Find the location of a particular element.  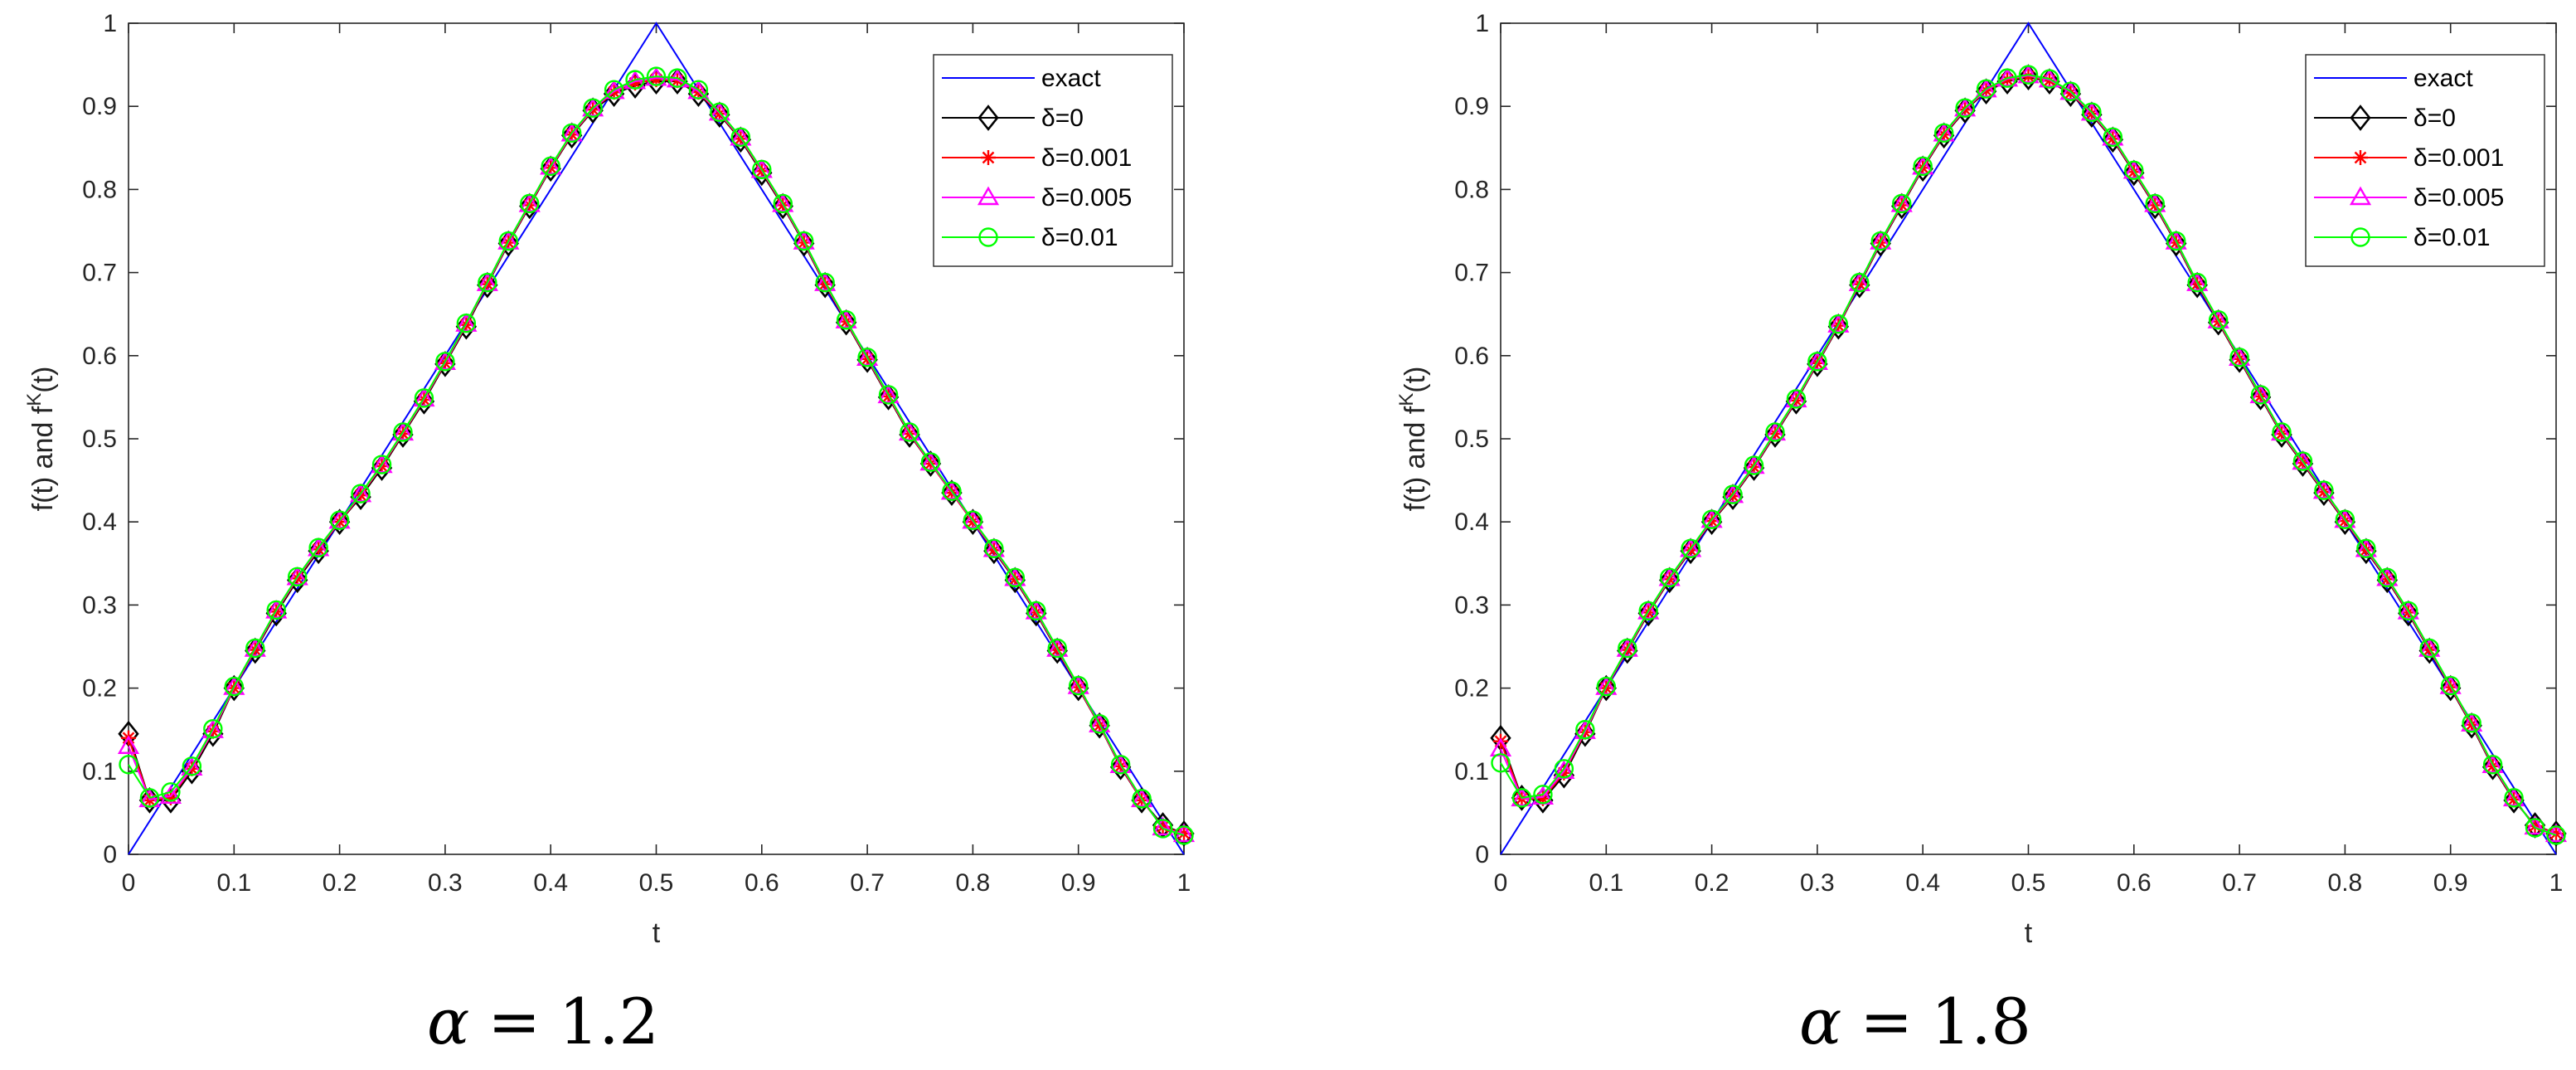

x-tick-label: 0.3 is located at coordinates (1817, 883).